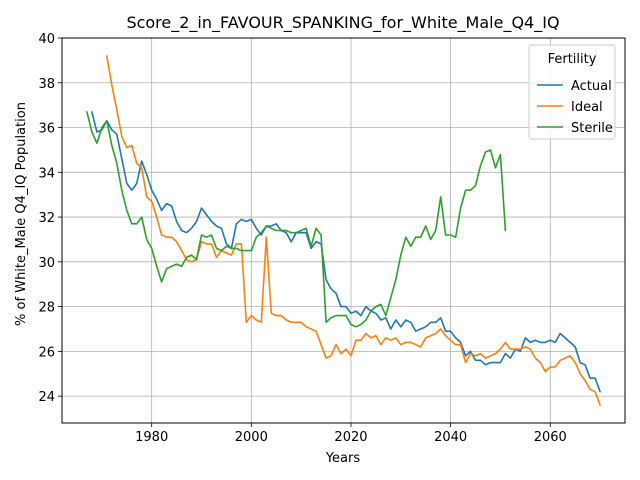 This screenshot has width=640, height=480. I want to click on legend: Fertility Actual Ideal Sterile, so click(572, 92).